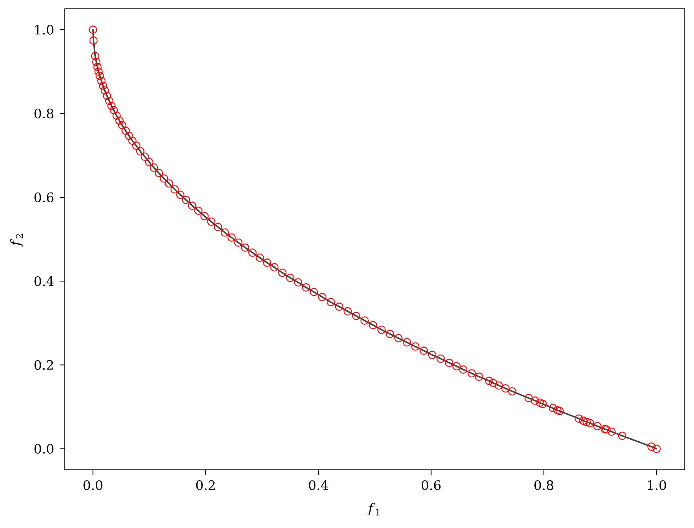 This screenshot has height=528, width=694. Describe the element at coordinates (44, 281) in the screenshot. I see `y-tick-label: 0.4` at that location.